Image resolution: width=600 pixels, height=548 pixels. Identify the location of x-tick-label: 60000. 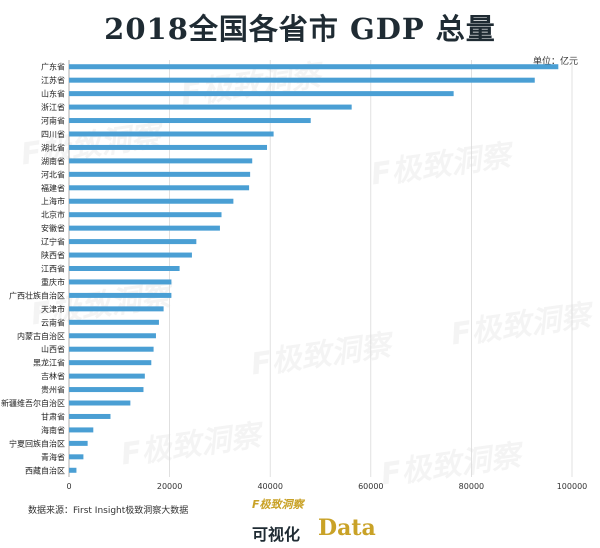
(370, 486).